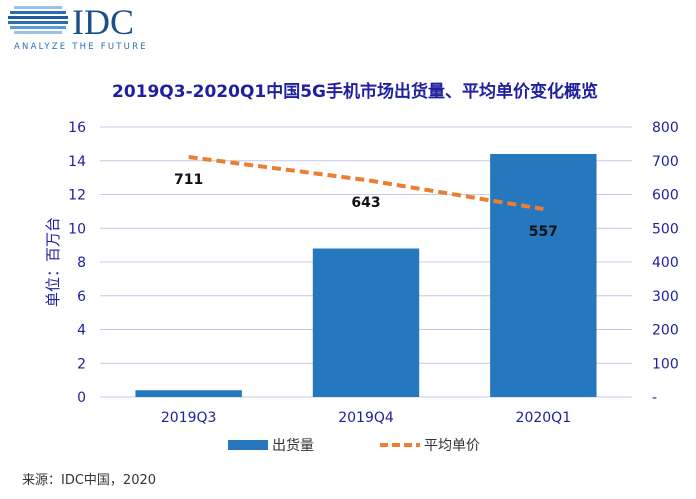 The height and width of the screenshot is (499, 696). Describe the element at coordinates (654, 398) in the screenshot. I see `y2-tick-label: -` at that location.